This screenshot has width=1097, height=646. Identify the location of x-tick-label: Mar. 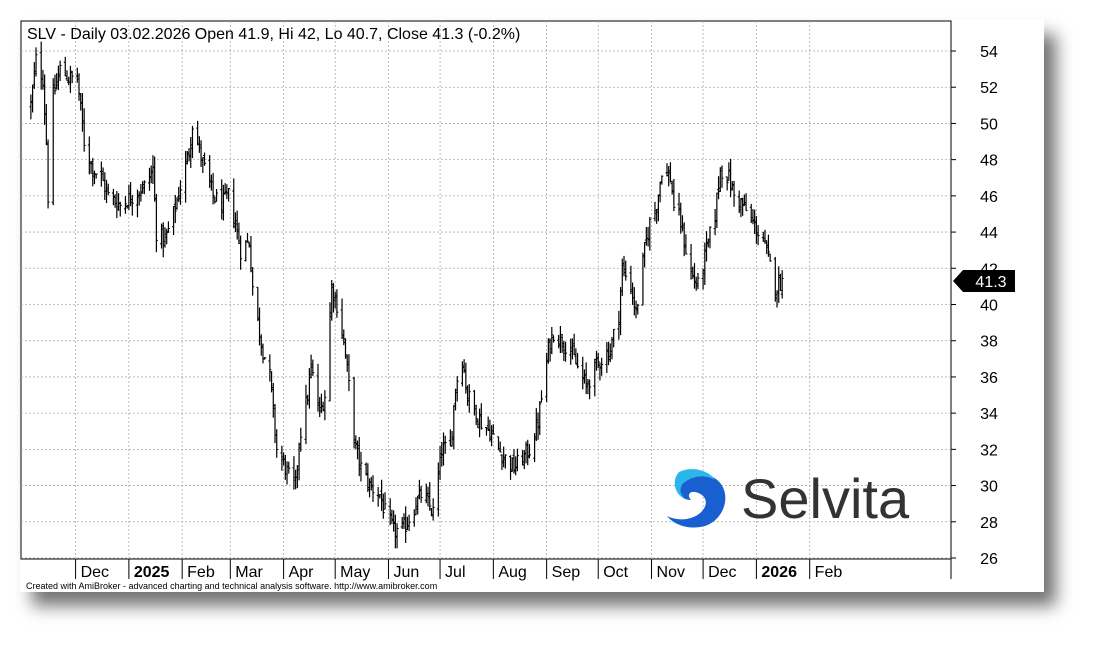
(249, 572).